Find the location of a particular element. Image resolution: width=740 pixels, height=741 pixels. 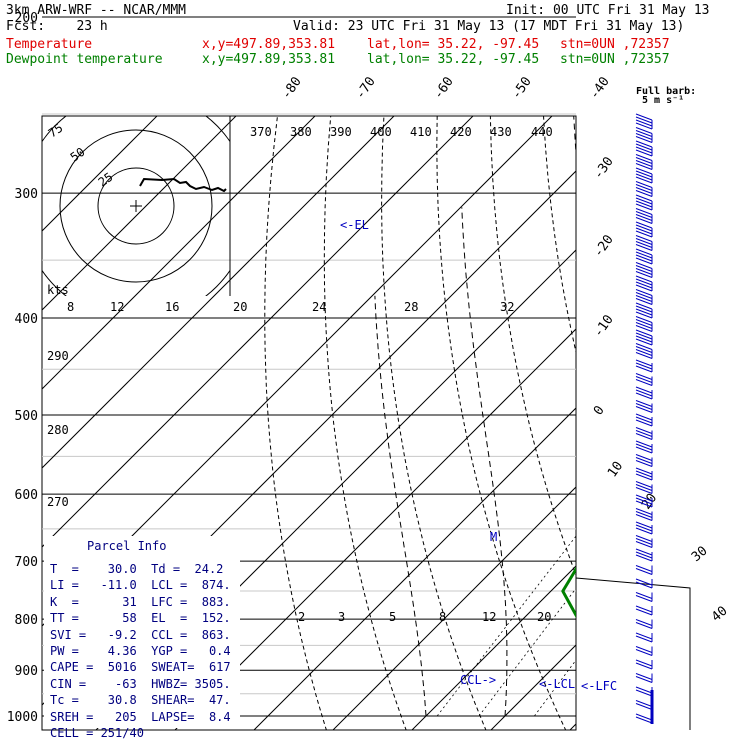

mixing-ratio-label: 5 is located at coordinates (392, 617).